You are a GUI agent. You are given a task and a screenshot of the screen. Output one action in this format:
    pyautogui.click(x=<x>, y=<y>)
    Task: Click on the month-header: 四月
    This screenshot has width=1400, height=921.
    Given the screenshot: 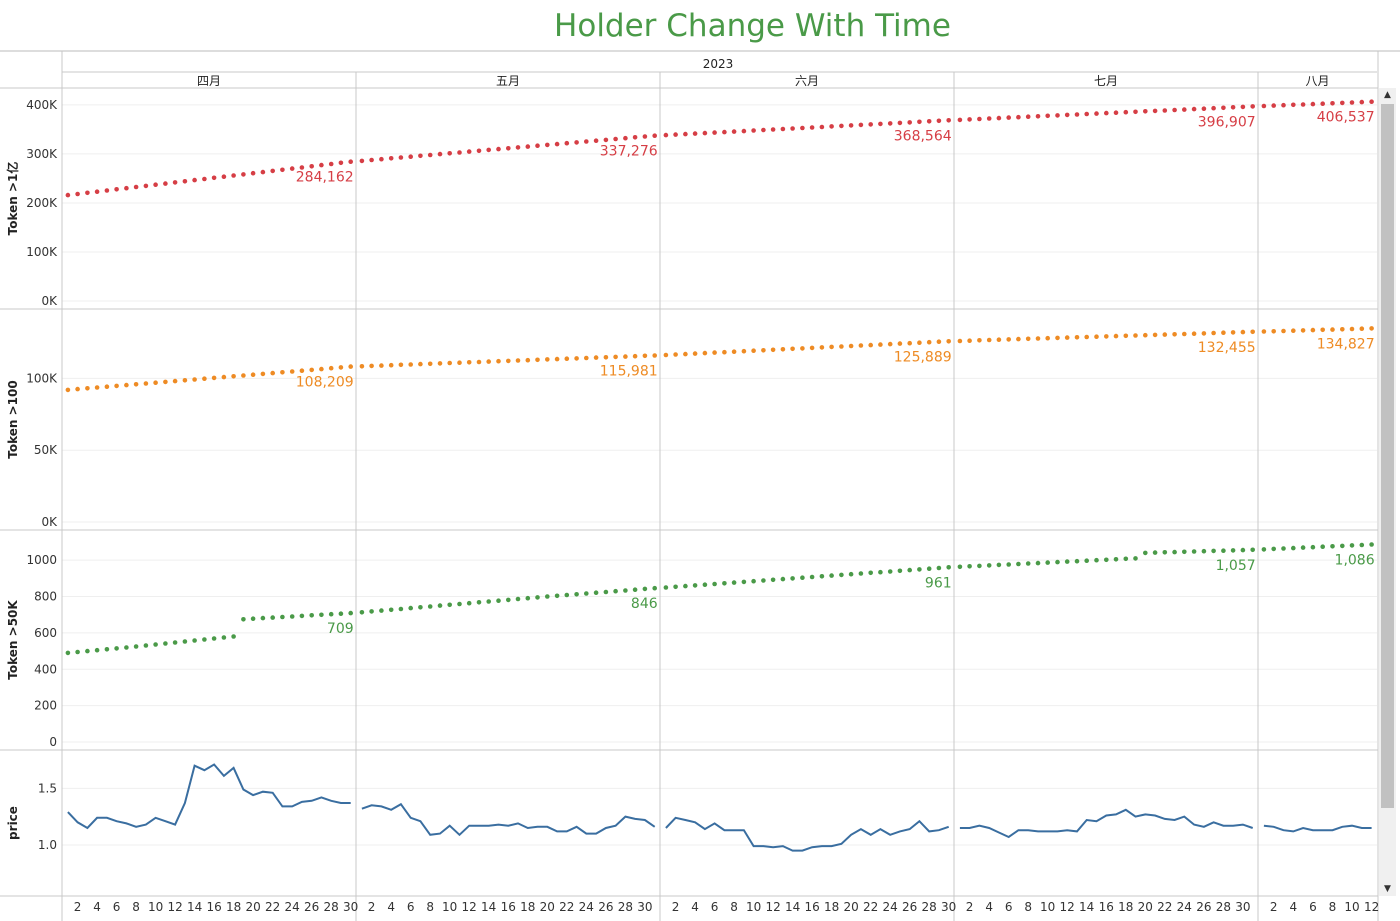 What is the action you would take?
    pyautogui.click(x=209, y=81)
    